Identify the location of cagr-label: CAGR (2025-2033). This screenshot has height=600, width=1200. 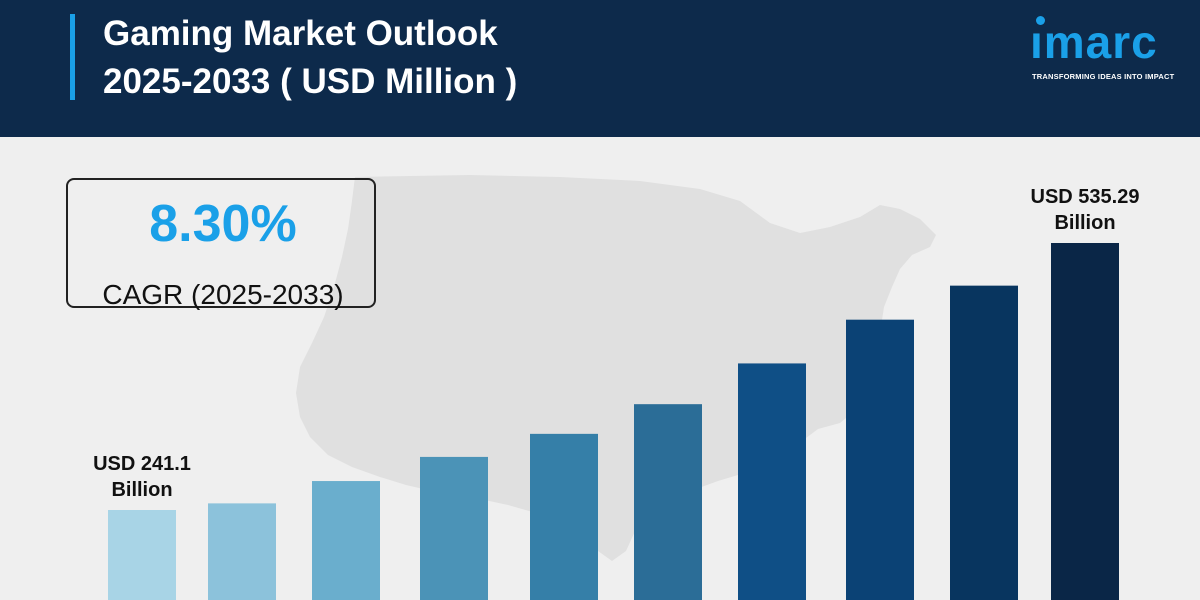
(223, 294).